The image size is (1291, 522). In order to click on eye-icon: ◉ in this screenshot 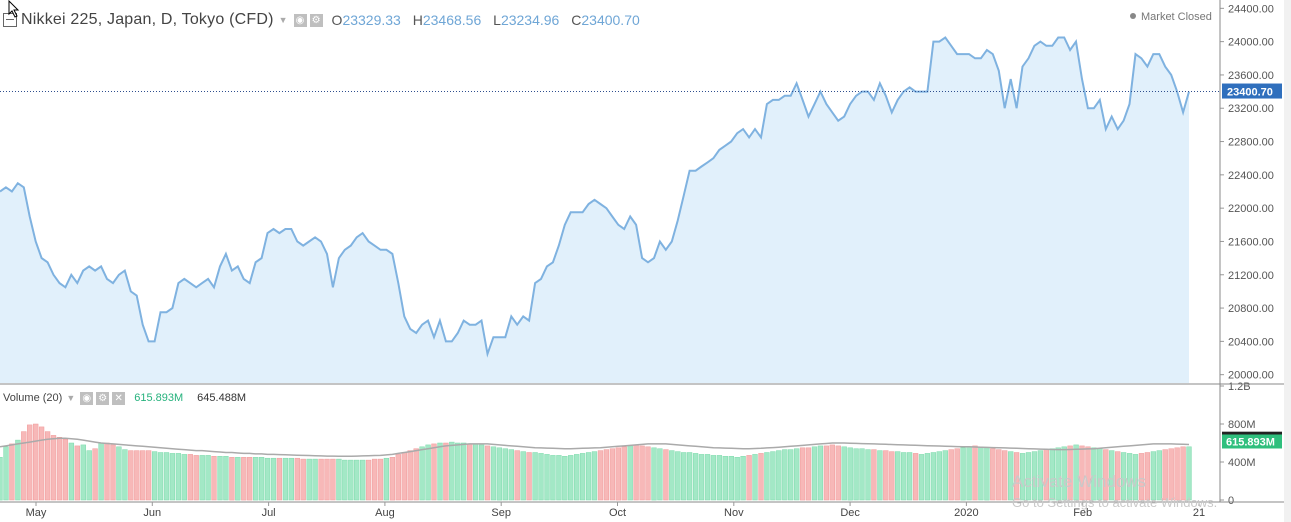, I will do `click(87, 398)`.